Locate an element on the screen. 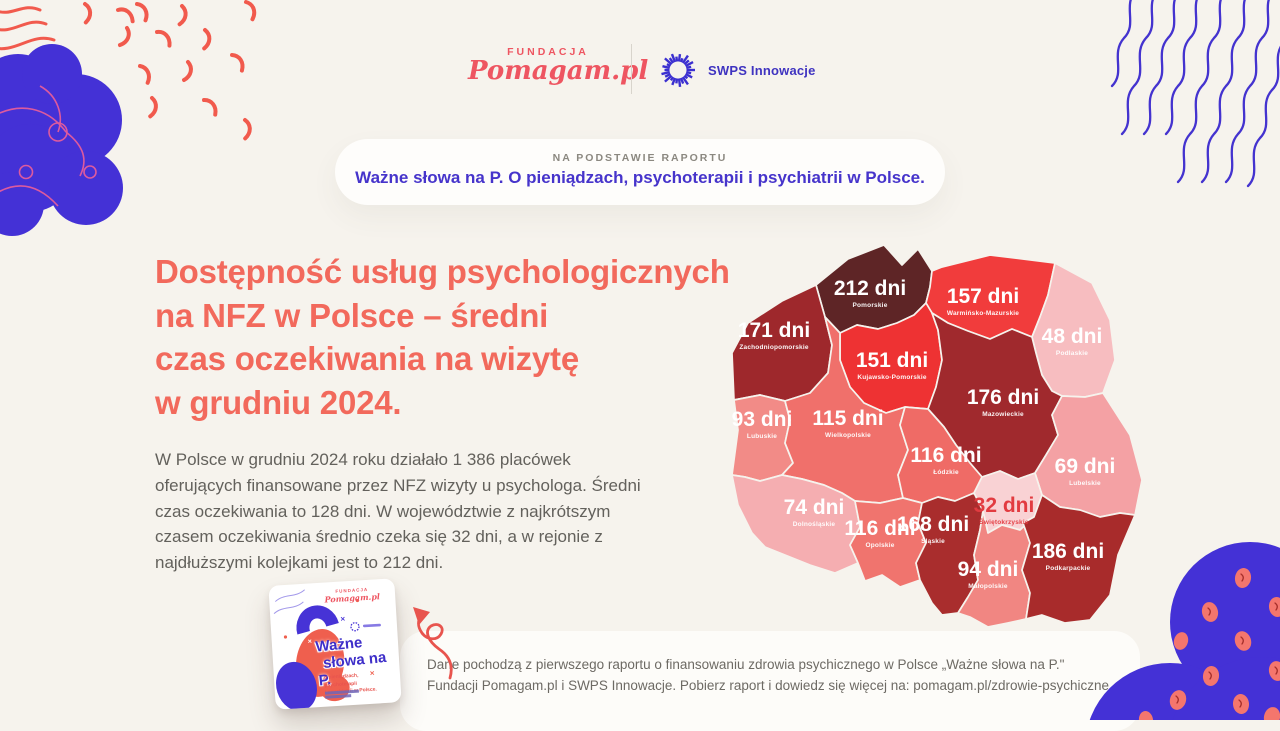  map-name-kp: Kujawsko-Pomorskie is located at coordinates (892, 377).